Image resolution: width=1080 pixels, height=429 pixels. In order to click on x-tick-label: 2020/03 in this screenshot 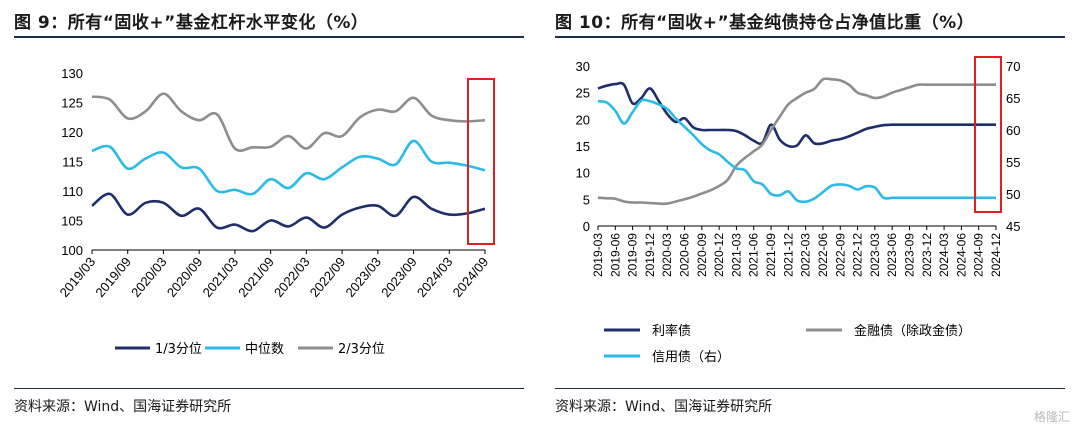, I will do `click(149, 277)`.